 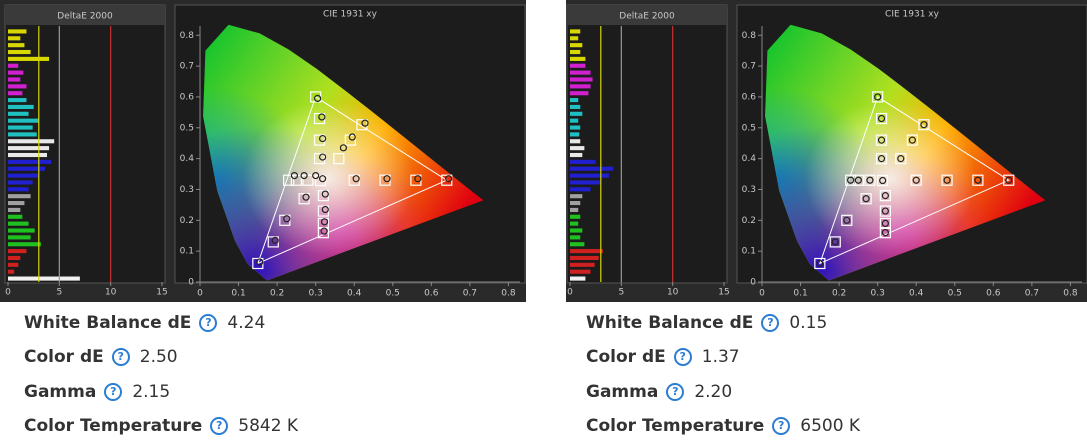 What do you see at coordinates (839, 294) in the screenshot?
I see `x-tick-label: 0.2` at bounding box center [839, 294].